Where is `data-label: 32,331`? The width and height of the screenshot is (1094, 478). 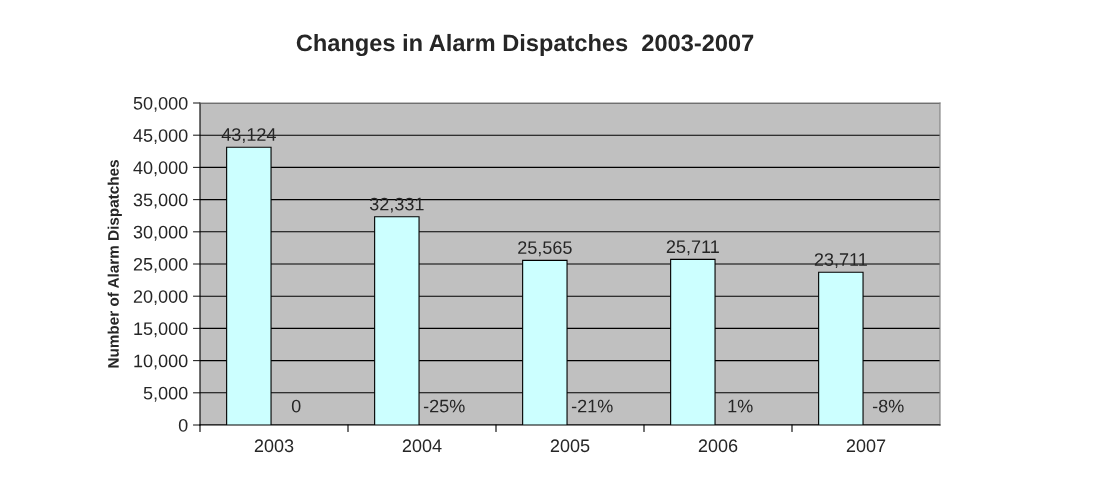
data-label: 32,331 is located at coordinates (396, 205).